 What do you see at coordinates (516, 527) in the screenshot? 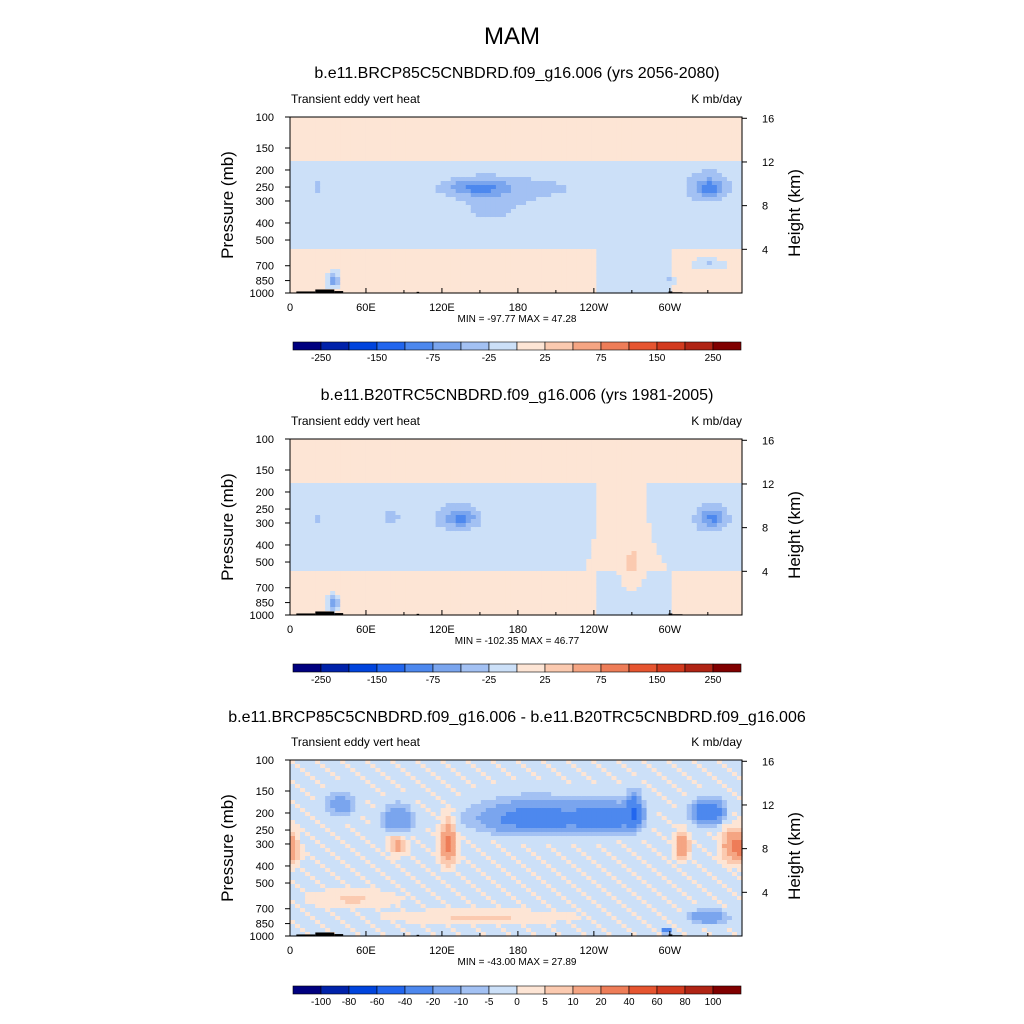
I see `contour-field` at bounding box center [516, 527].